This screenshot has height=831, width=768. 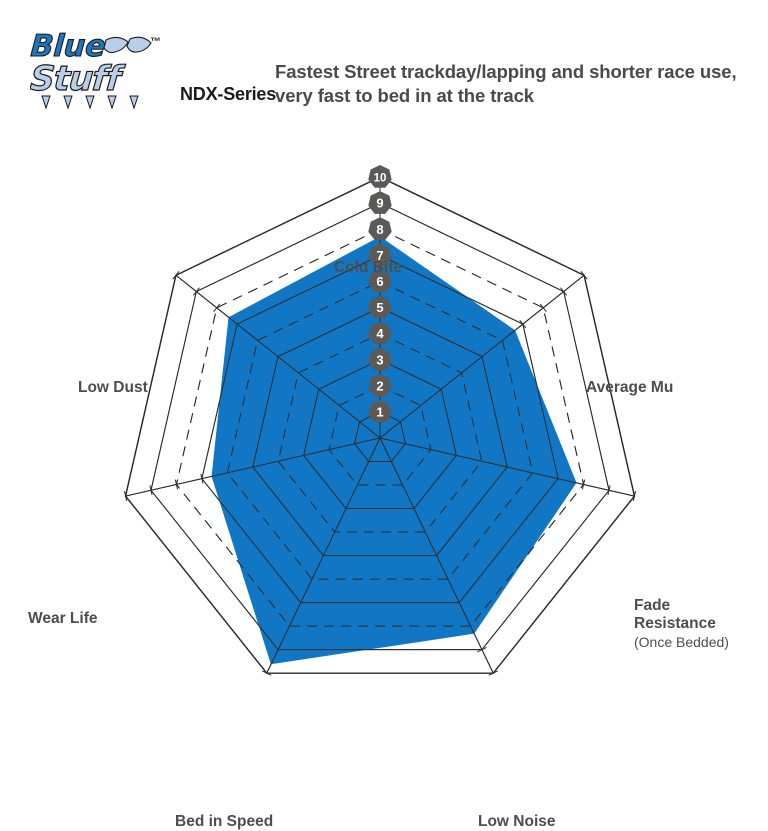 I want to click on svg-text: 6, so click(x=379, y=281).